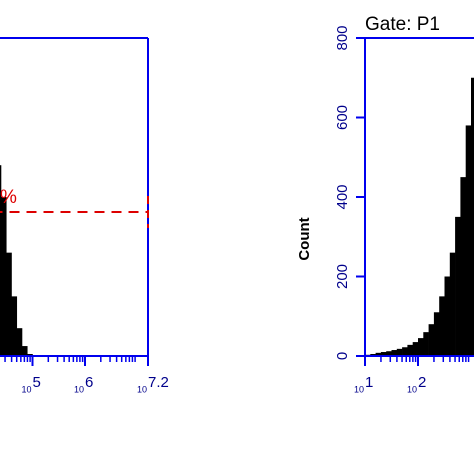  What do you see at coordinates (342, 356) in the screenshot?
I see `y-tick-label: 0` at bounding box center [342, 356].